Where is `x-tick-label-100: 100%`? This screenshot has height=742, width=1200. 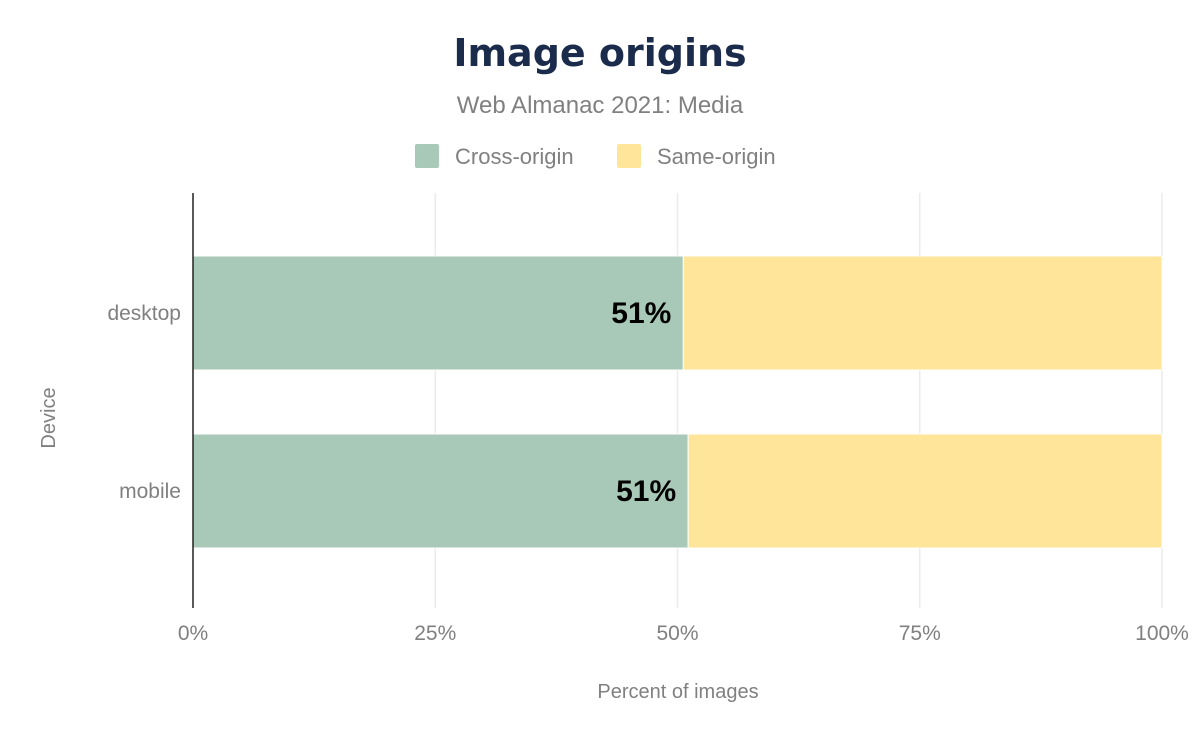 x-tick-label-100: 100% is located at coordinates (1162, 633).